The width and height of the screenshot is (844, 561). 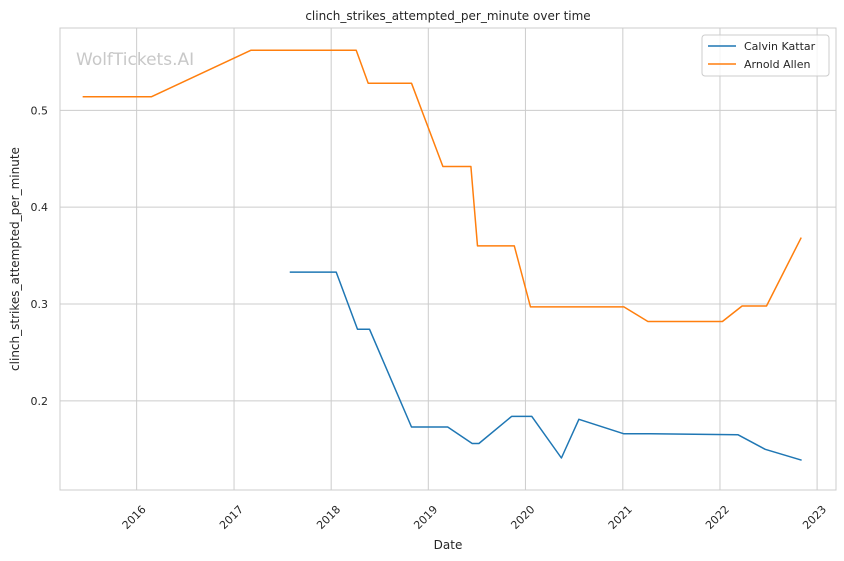 What do you see at coordinates (40, 110) in the screenshot?
I see `y-tick-label: 0.5` at bounding box center [40, 110].